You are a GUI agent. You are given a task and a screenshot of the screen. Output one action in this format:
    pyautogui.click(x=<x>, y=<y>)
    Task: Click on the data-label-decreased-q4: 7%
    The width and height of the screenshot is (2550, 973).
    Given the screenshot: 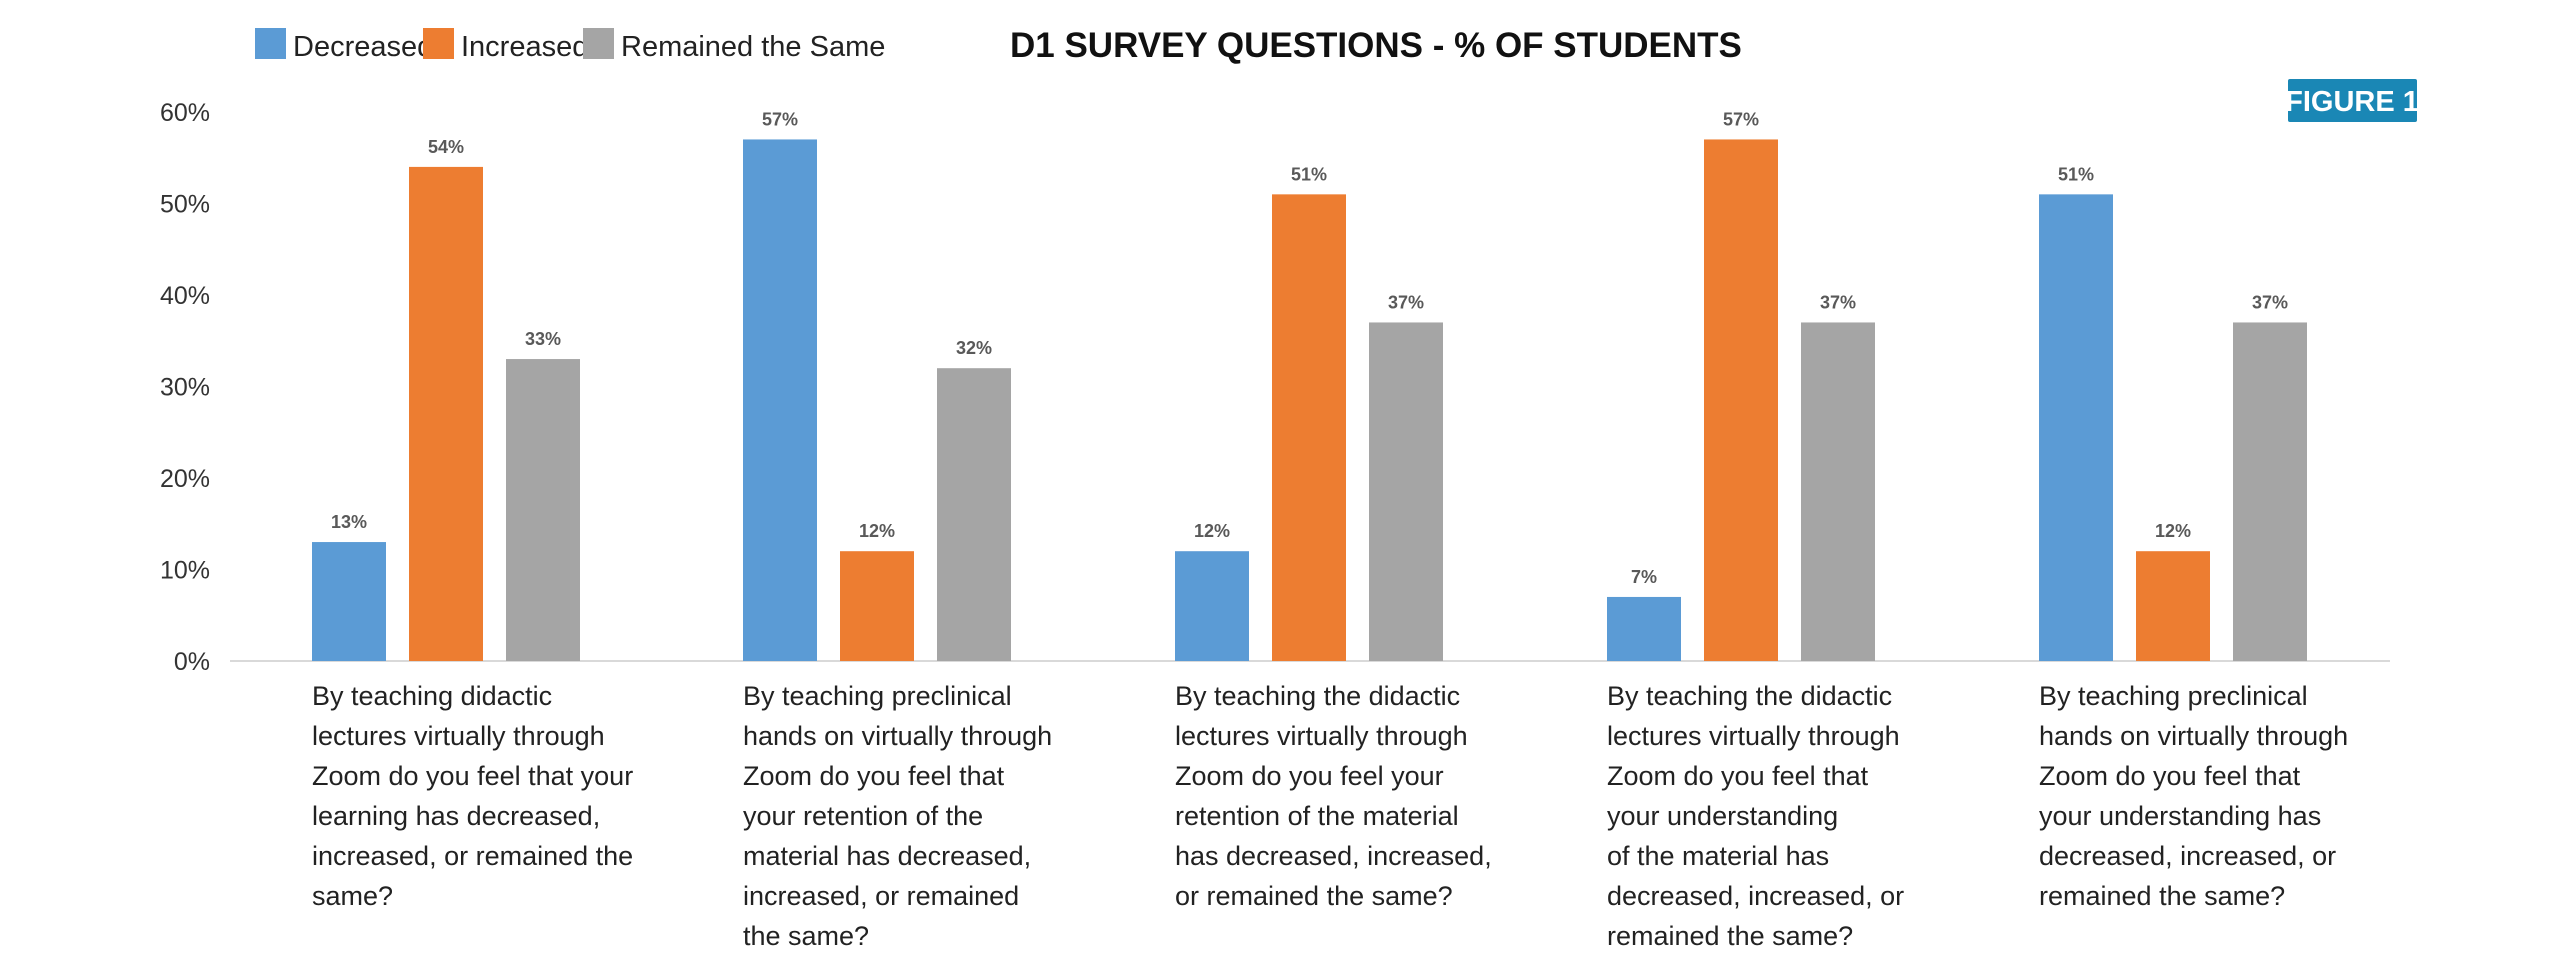 What is the action you would take?
    pyautogui.click(x=1644, y=577)
    